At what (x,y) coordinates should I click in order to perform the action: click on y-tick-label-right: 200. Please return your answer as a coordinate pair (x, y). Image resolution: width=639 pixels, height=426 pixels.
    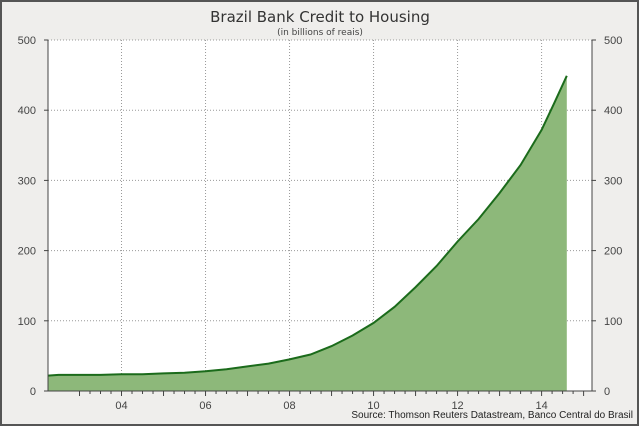
    Looking at the image, I should click on (613, 252).